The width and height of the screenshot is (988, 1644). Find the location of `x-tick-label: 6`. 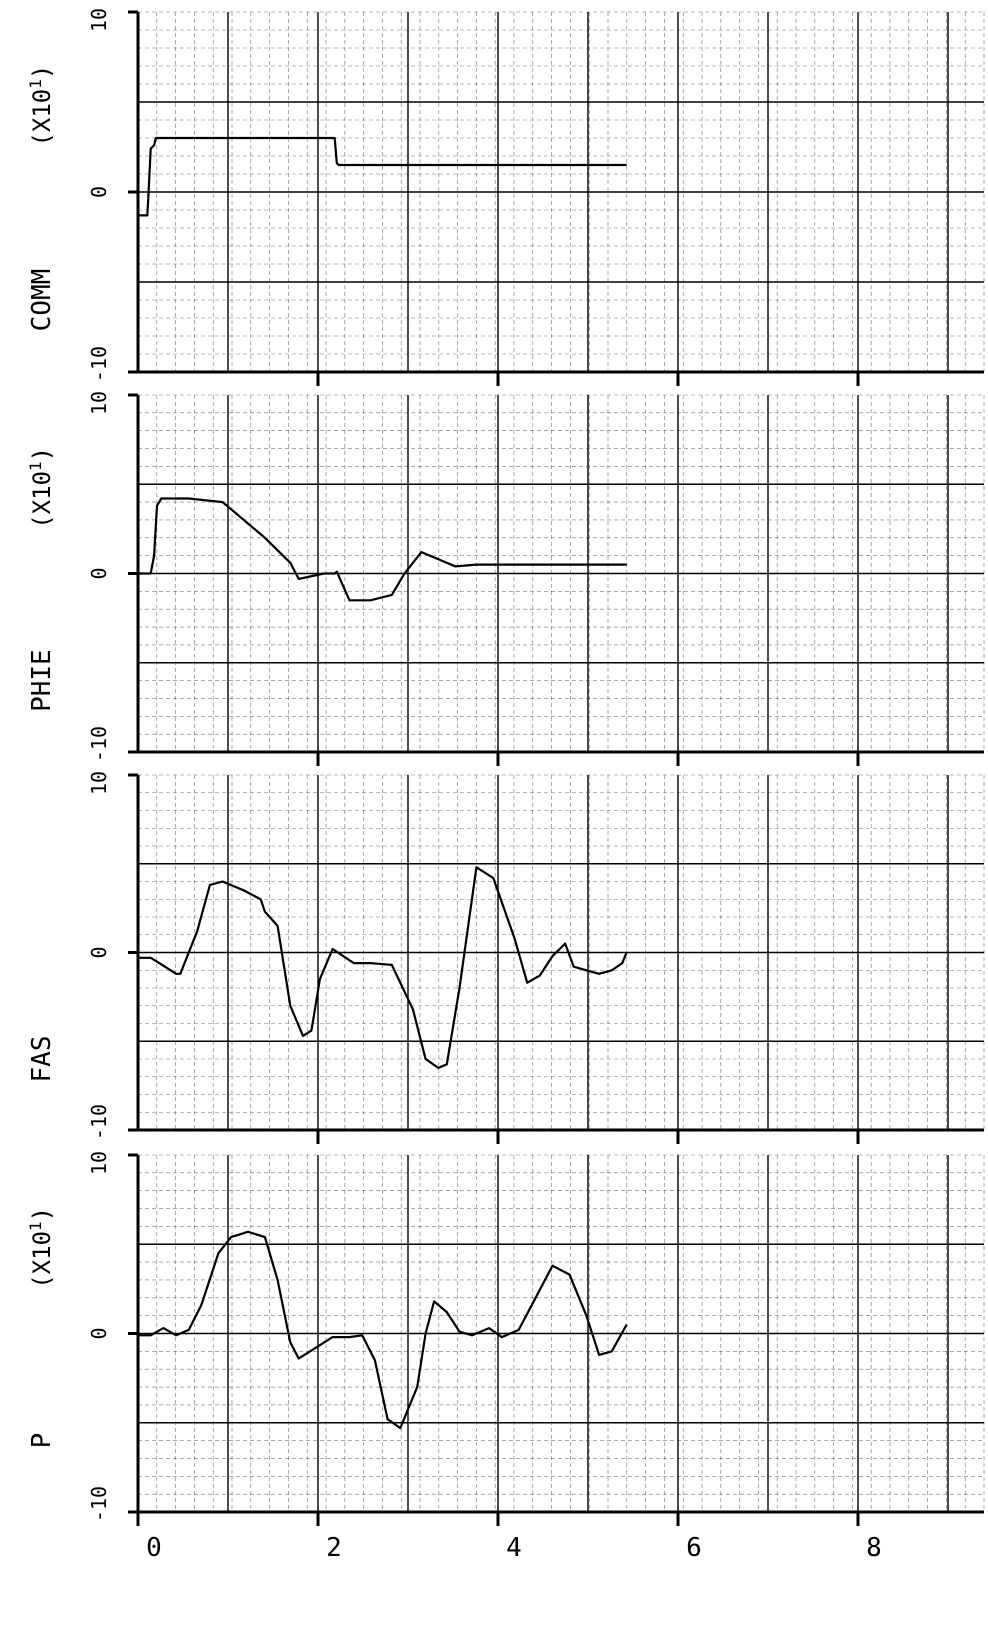

x-tick-label: 6 is located at coordinates (694, 1548).